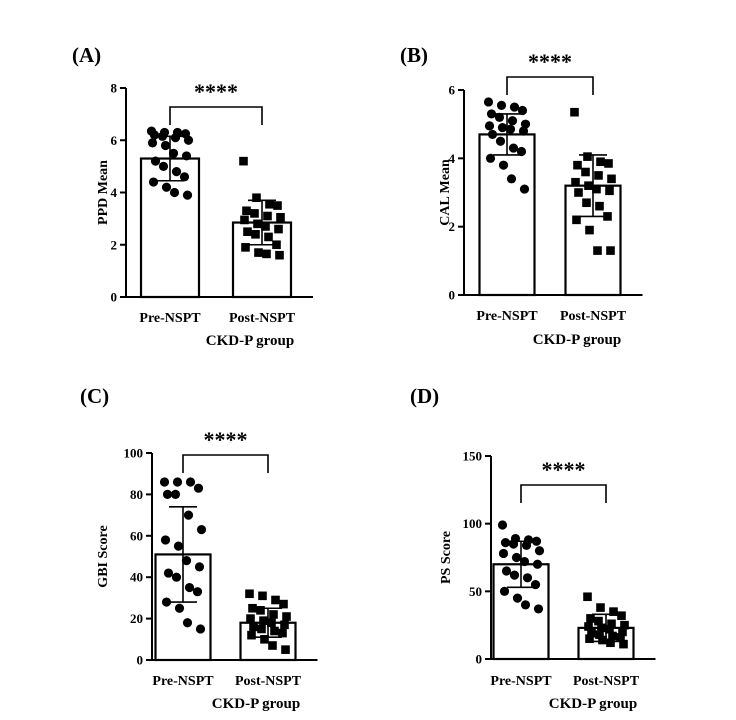 Image resolution: width=736 pixels, height=720 pixels. Describe the element at coordinates (452, 90) in the screenshot. I see `panel-2-y-tick-label: 6` at that location.